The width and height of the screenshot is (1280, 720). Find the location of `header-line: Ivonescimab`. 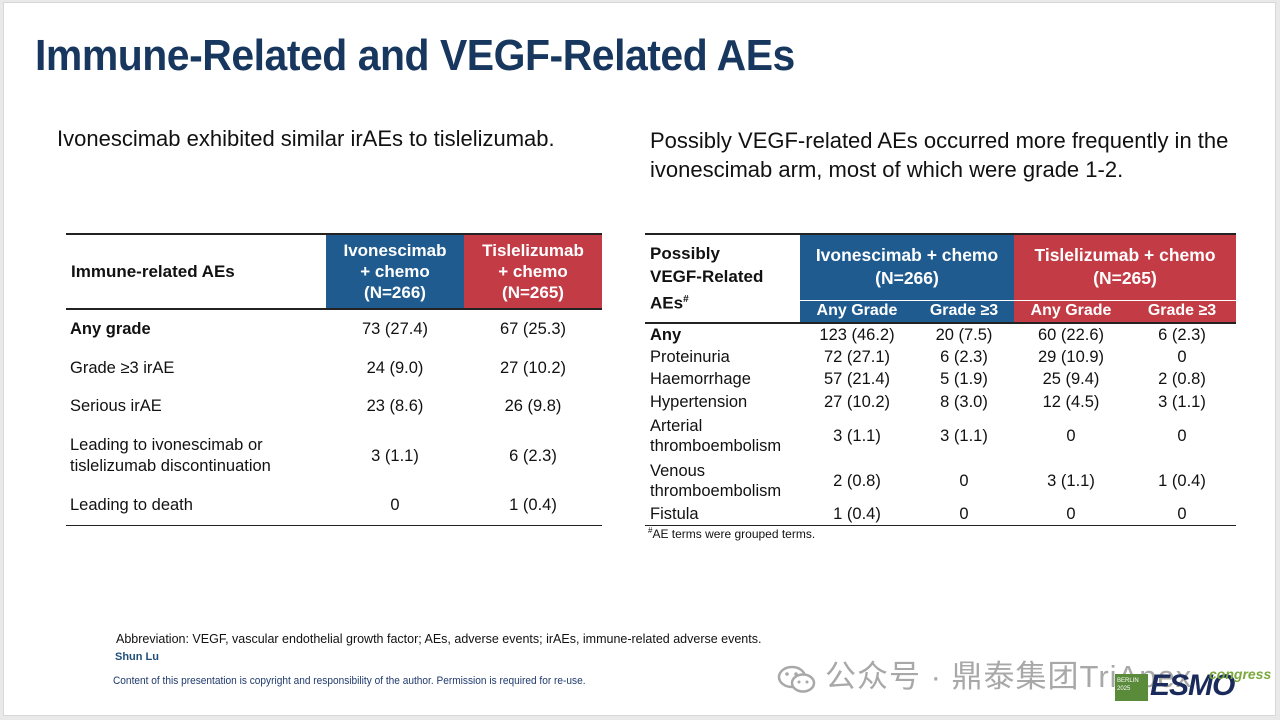

header-line: Ivonescimab is located at coordinates (395, 250).